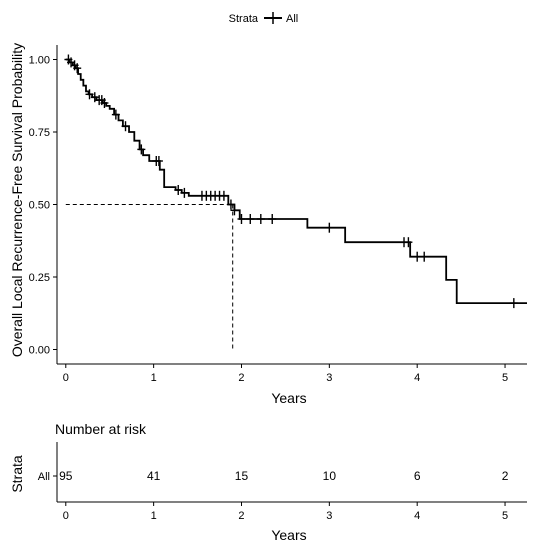 Image resolution: width=537 pixels, height=550 pixels. What do you see at coordinates (505, 378) in the screenshot?
I see `x-tick-label: 5` at bounding box center [505, 378].